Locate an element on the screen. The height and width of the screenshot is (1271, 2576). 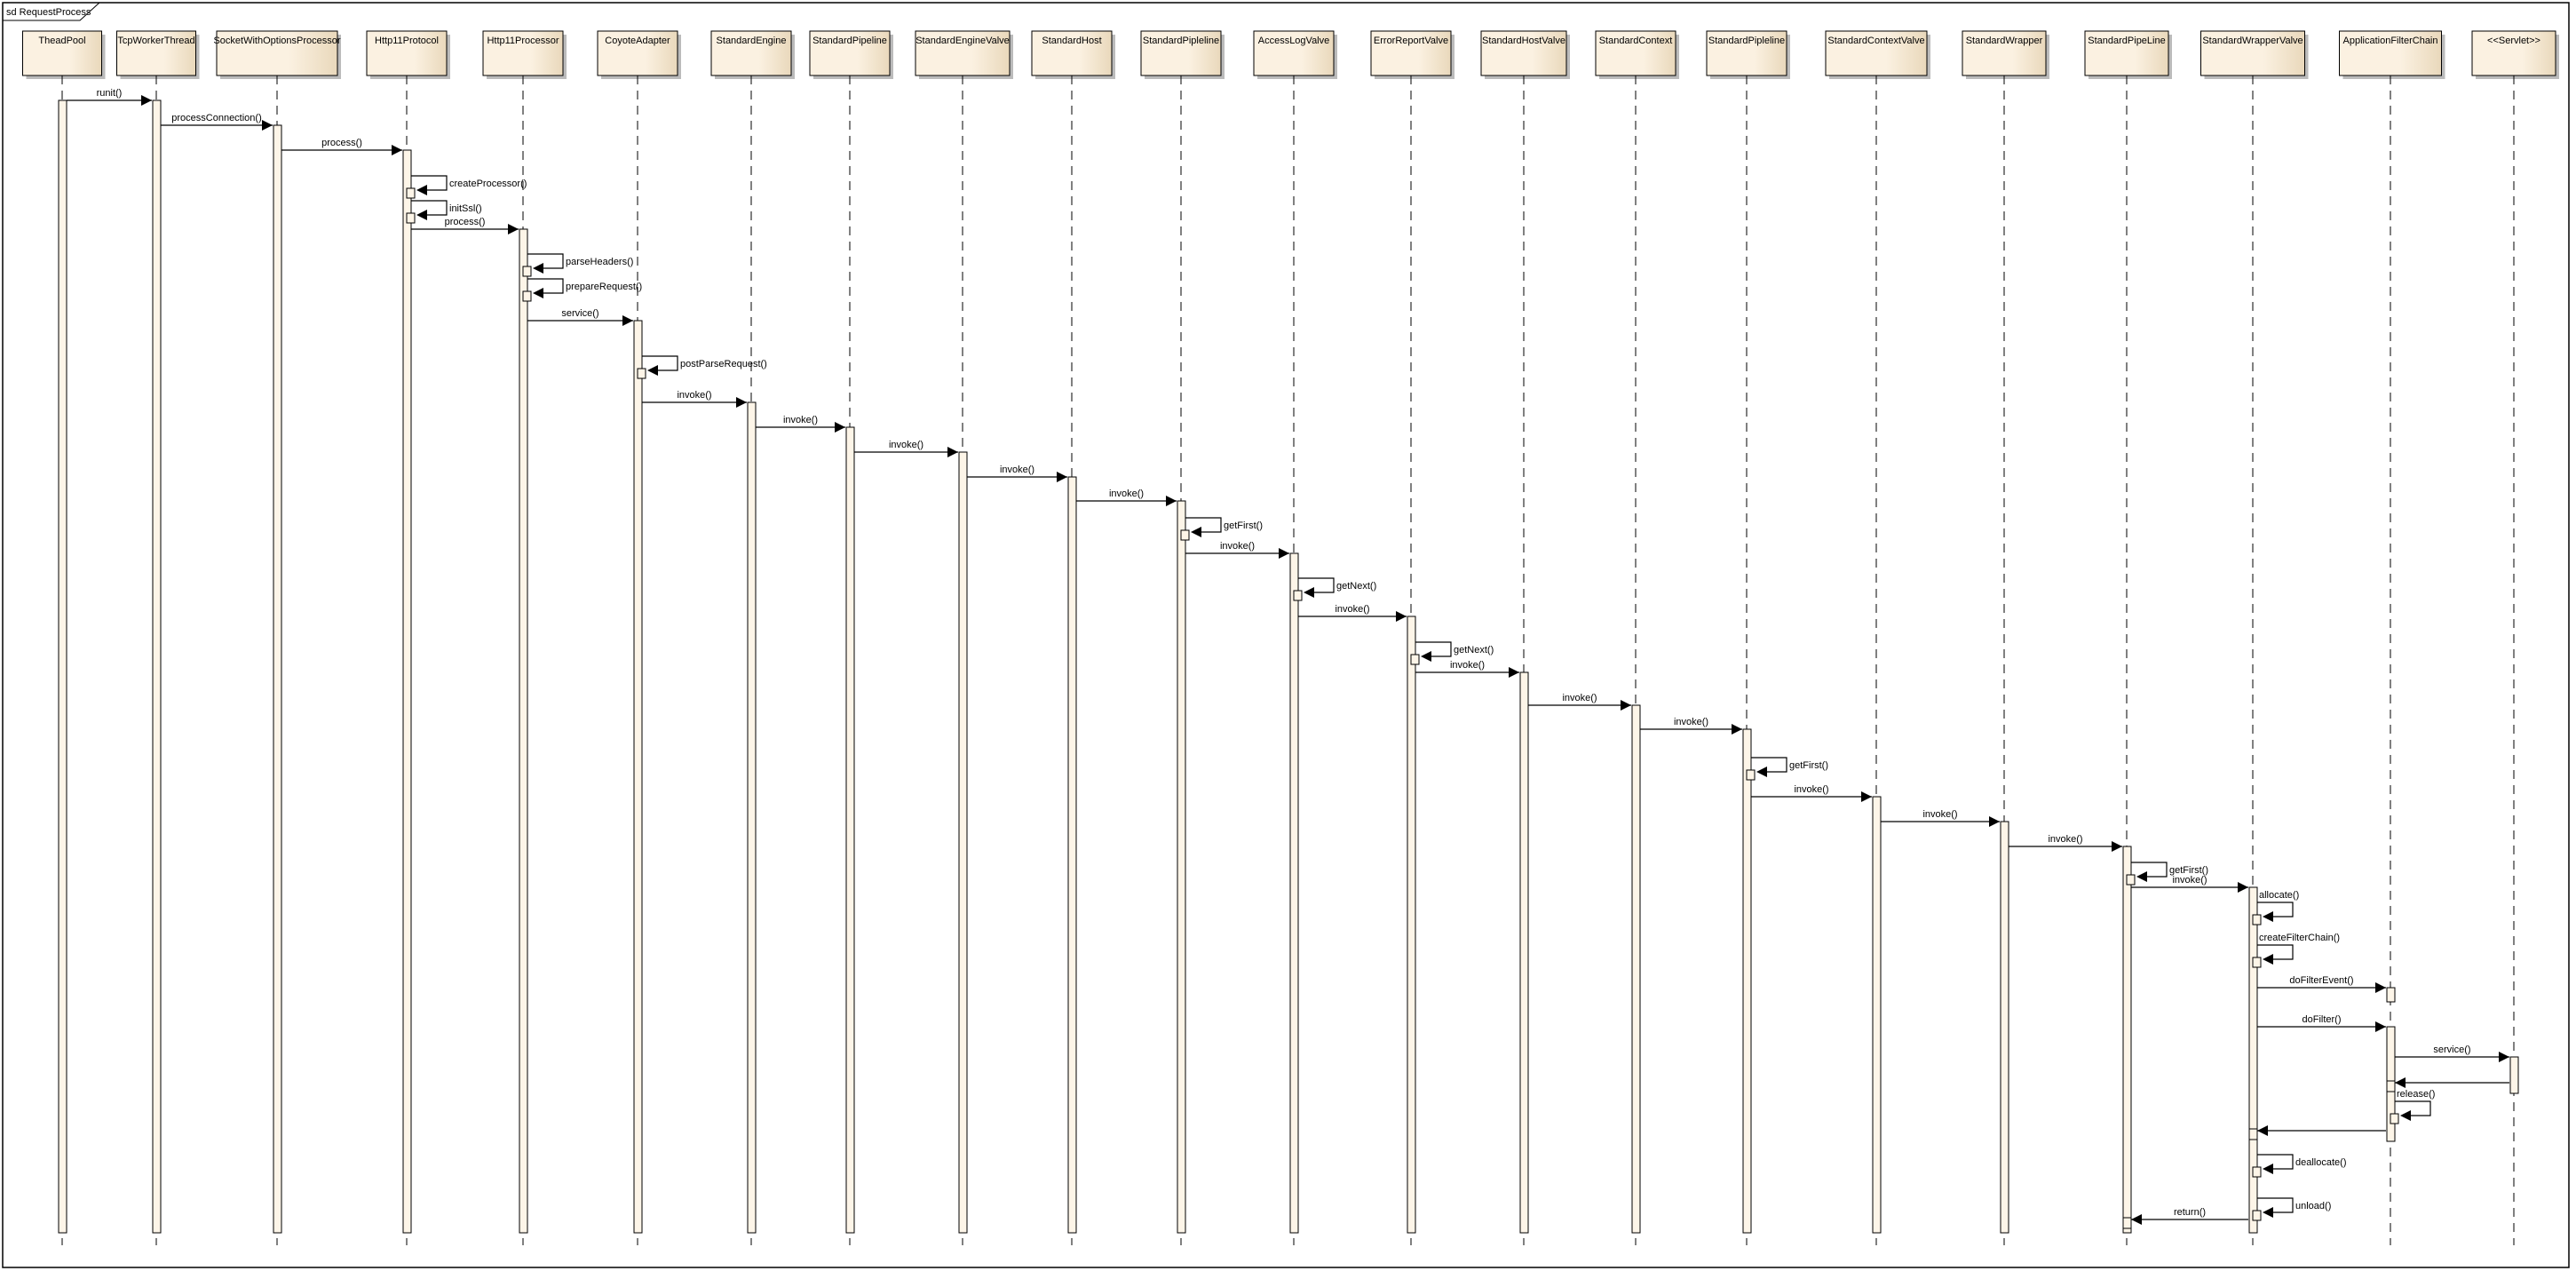
message: runit() is located at coordinates (110, 97).